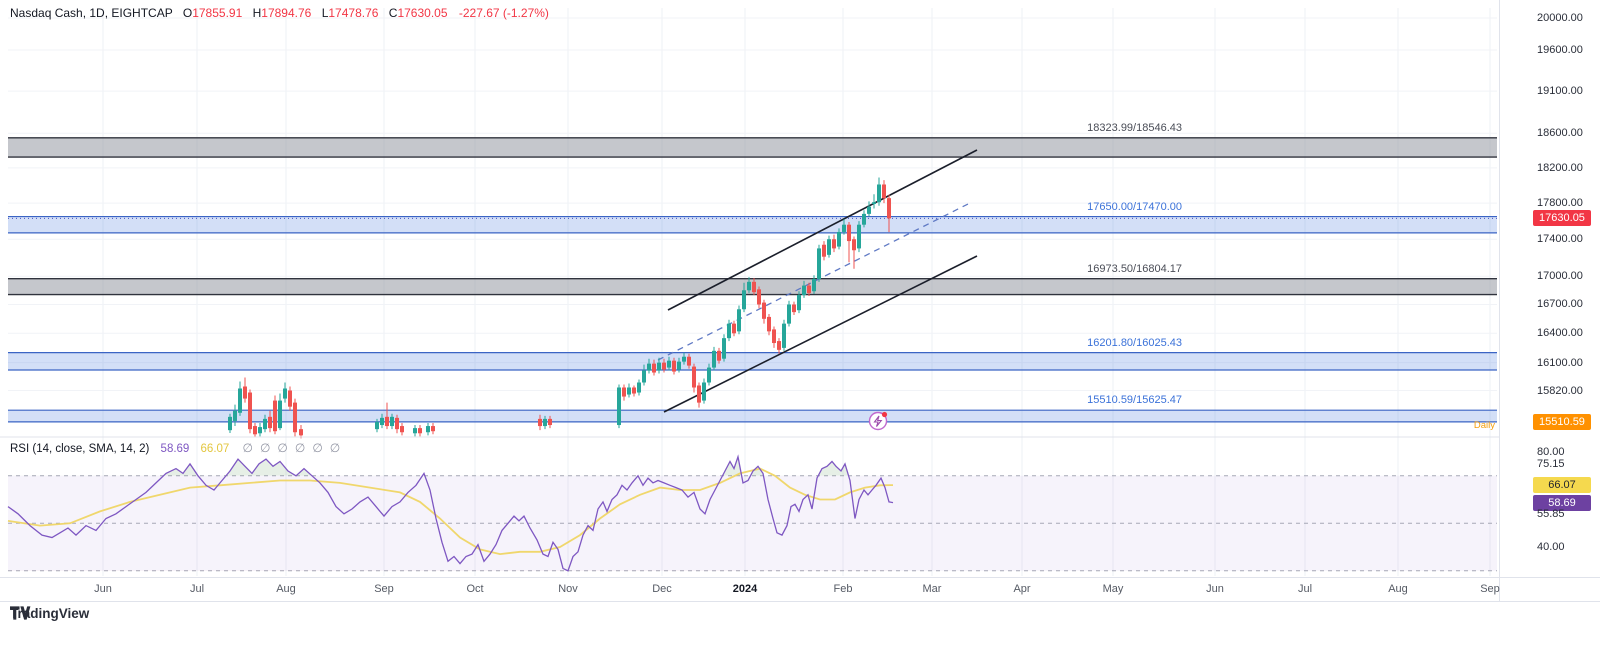 This screenshot has width=1600, height=645. I want to click on price-tick-label: 18600.00, so click(1560, 133).